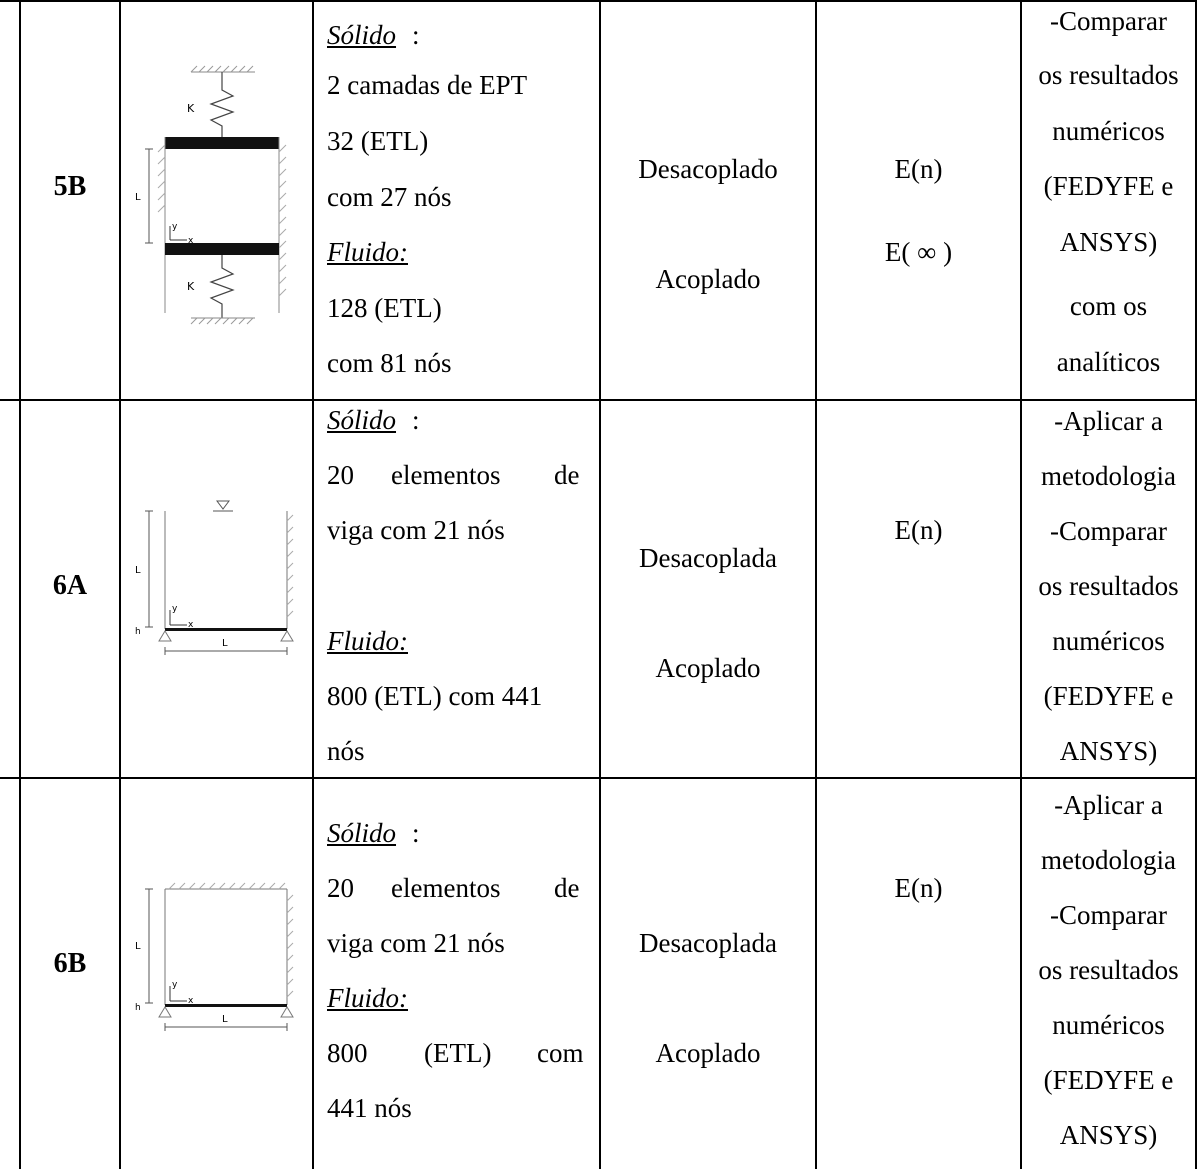 The height and width of the screenshot is (1174, 1197). Describe the element at coordinates (70, 186) in the screenshot. I see `row-id: 5B` at that location.